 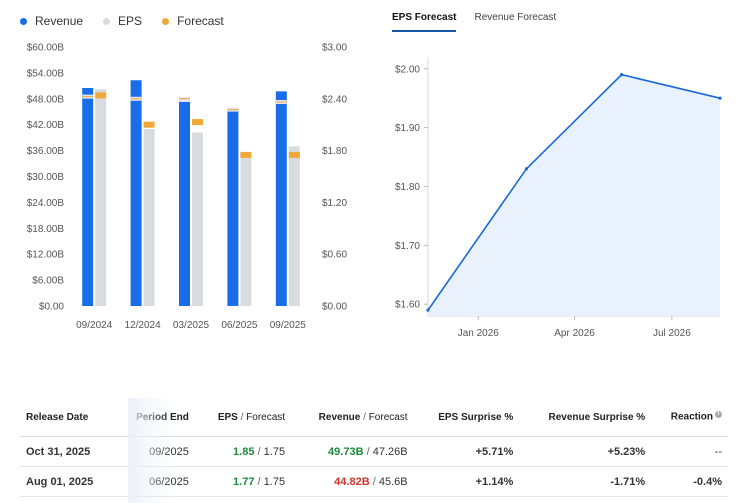 What do you see at coordinates (334, 99) in the screenshot?
I see `right-axis-tick-label: $2.40` at bounding box center [334, 99].